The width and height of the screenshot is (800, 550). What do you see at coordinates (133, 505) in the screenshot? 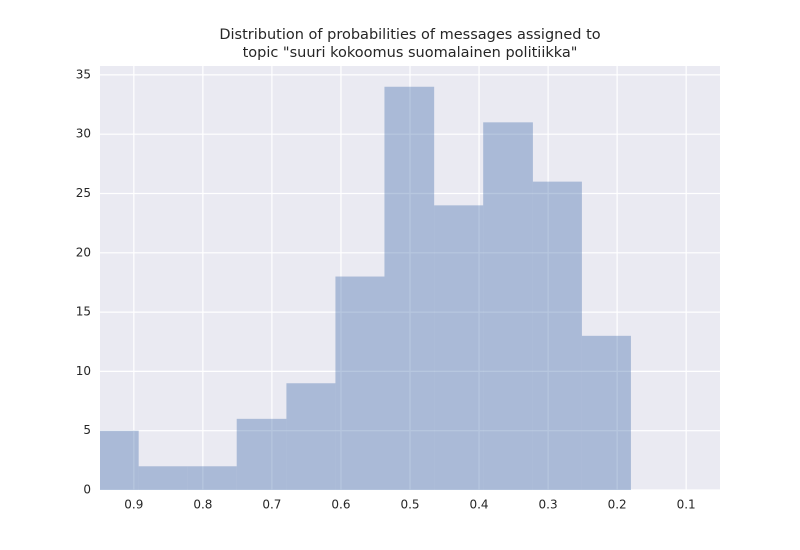
I see `x-tick-label: 0.9` at bounding box center [133, 505].